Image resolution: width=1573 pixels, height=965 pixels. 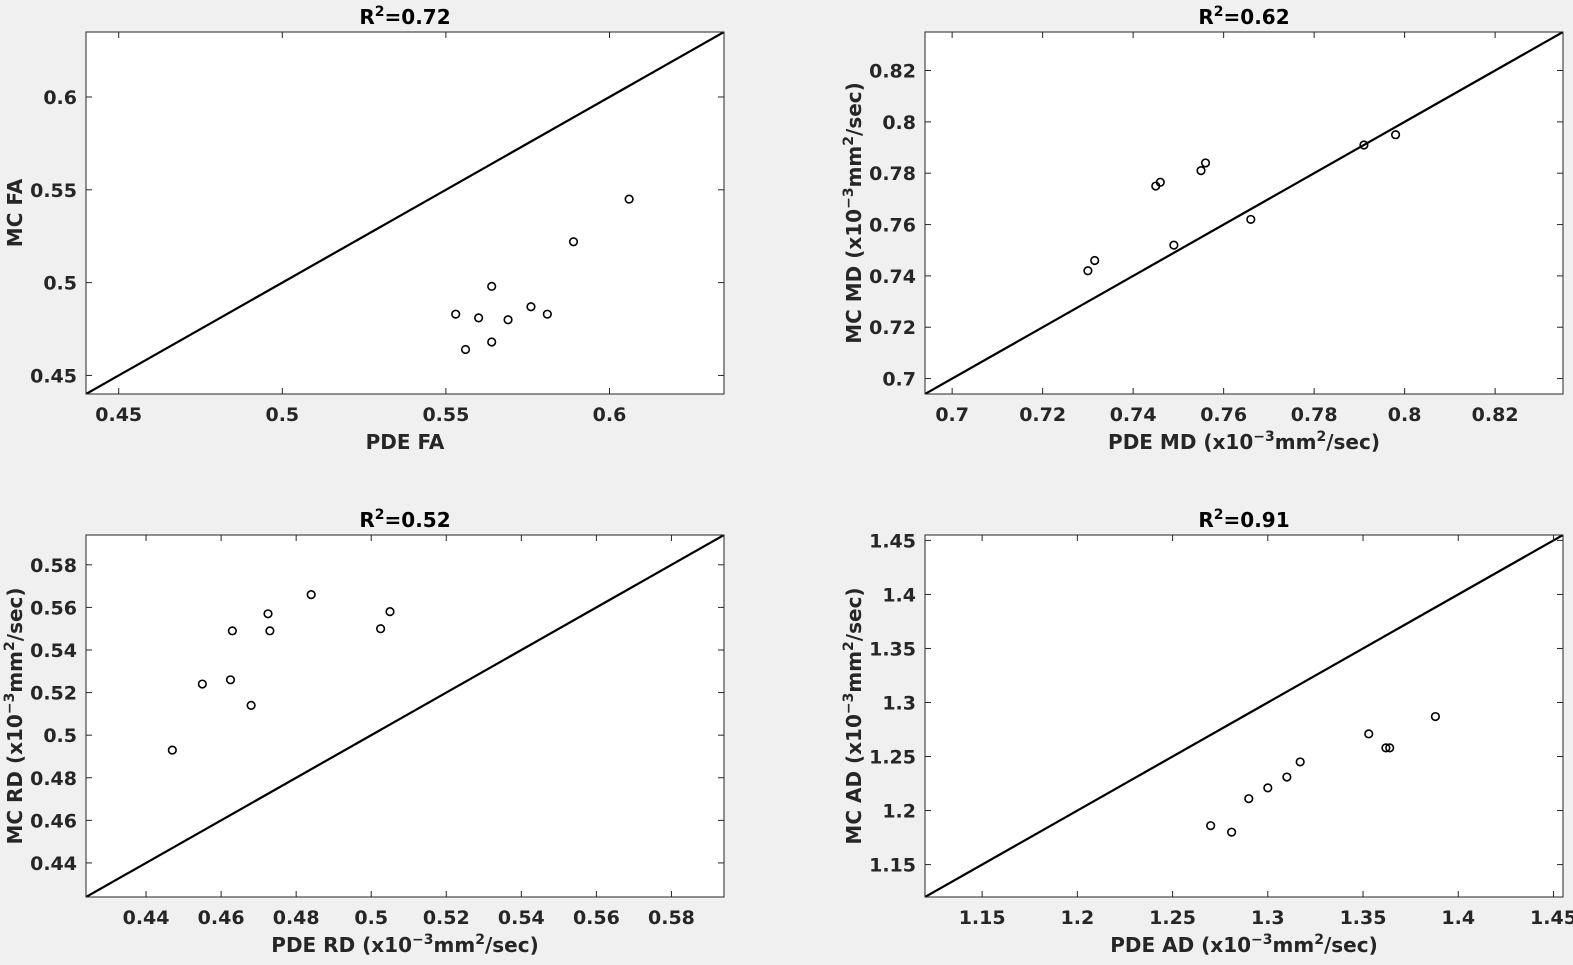 I want to click on x-axis-label-segment: PDE RD (x10, so click(x=341, y=945).